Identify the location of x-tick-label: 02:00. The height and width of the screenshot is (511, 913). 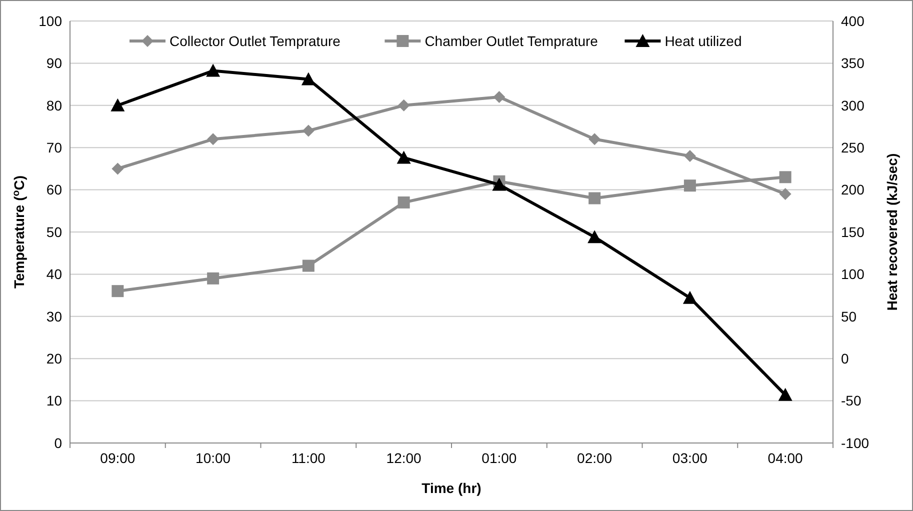
(594, 458).